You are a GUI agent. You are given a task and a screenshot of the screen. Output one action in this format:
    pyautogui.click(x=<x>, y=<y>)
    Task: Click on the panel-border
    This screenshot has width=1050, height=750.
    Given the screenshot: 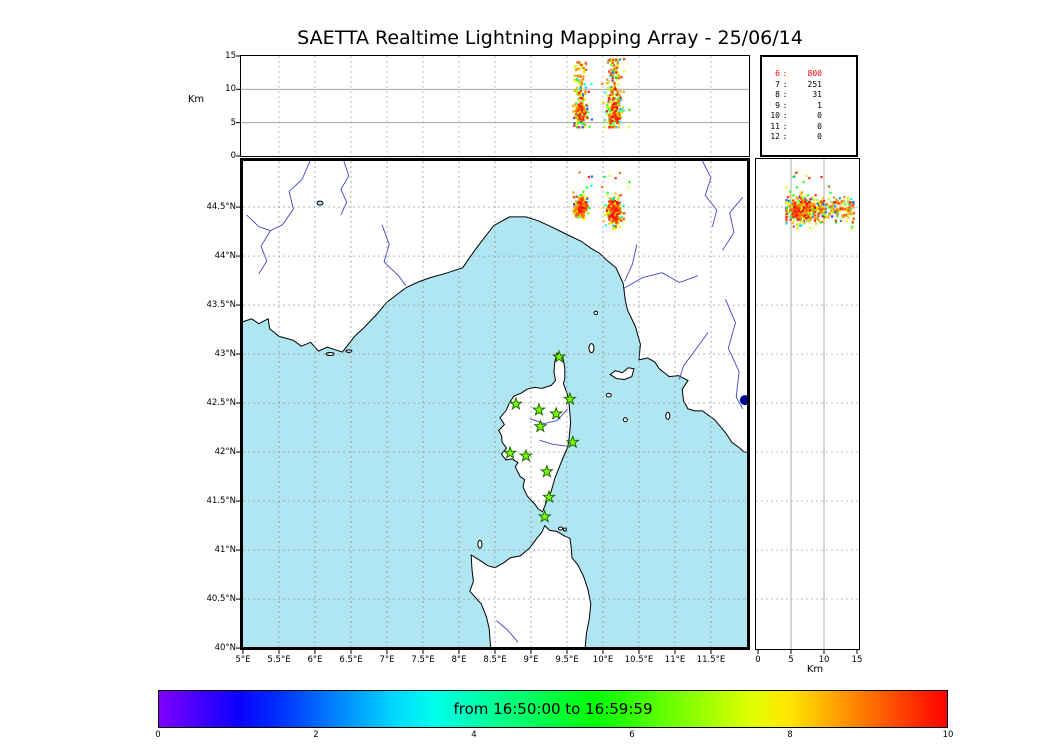 What is the action you would take?
    pyautogui.click(x=807, y=404)
    